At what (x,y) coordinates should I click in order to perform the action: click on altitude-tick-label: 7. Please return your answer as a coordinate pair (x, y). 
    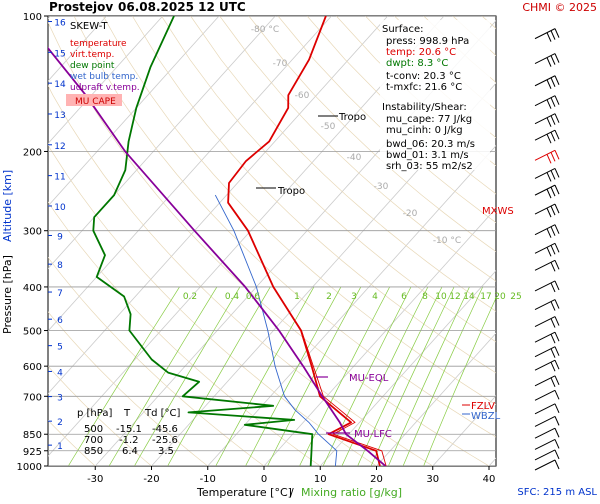
    Looking at the image, I should click on (60, 294).